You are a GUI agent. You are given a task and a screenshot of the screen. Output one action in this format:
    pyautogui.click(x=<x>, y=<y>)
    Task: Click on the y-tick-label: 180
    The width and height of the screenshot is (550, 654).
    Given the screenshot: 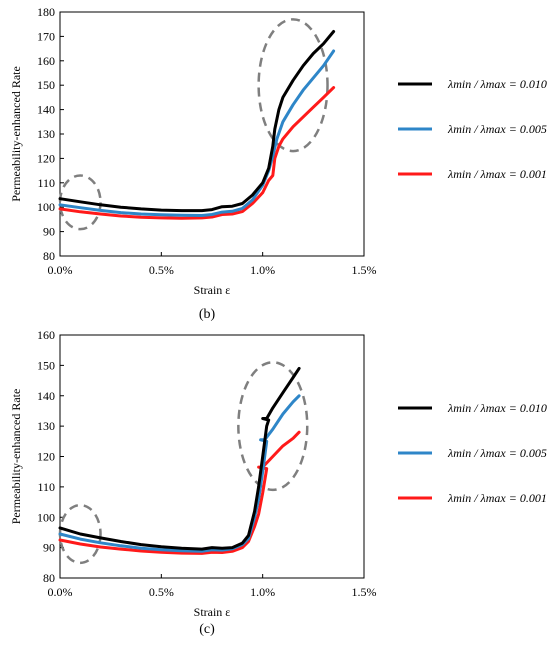 What is the action you would take?
    pyautogui.click(x=46, y=12)
    